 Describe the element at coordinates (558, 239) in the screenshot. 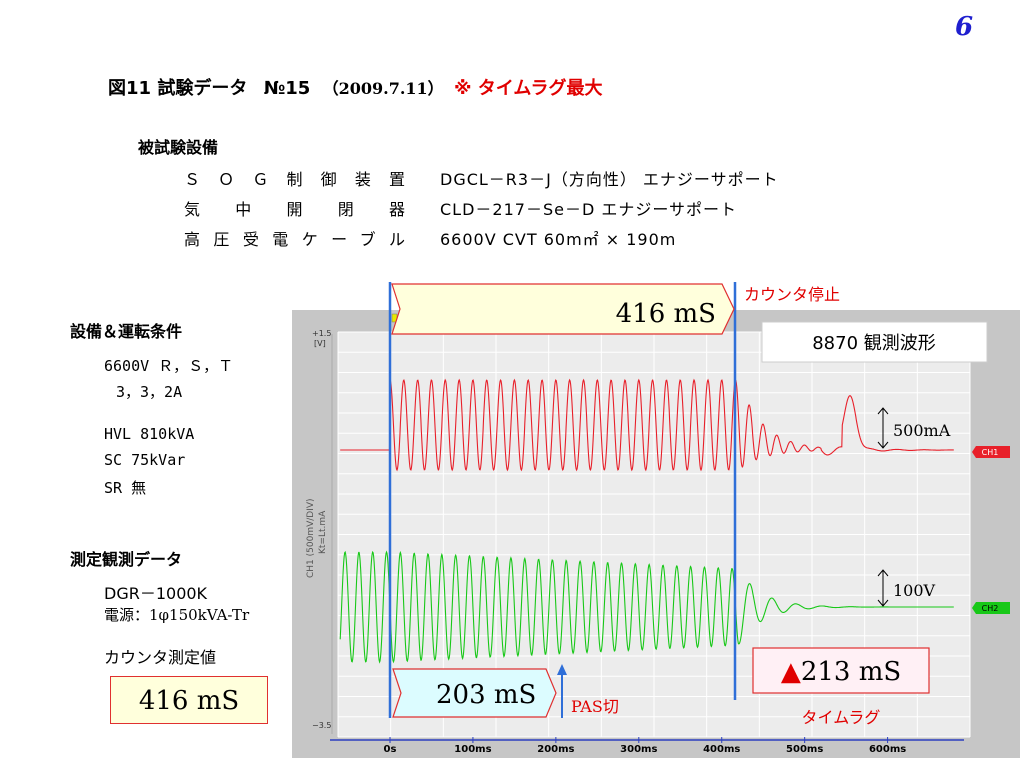

I see `equipment-value-3: 6600V CVT 60m㎡ × 190m` at that location.